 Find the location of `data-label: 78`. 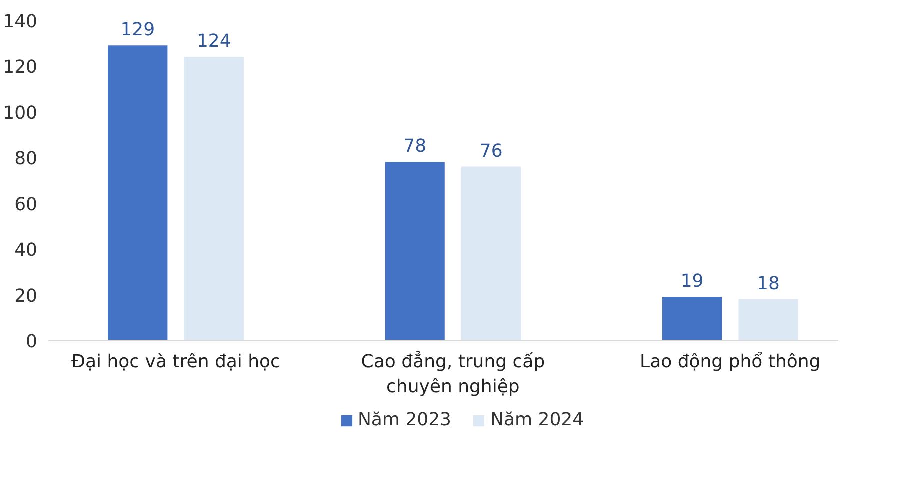

data-label: 78 is located at coordinates (415, 147).